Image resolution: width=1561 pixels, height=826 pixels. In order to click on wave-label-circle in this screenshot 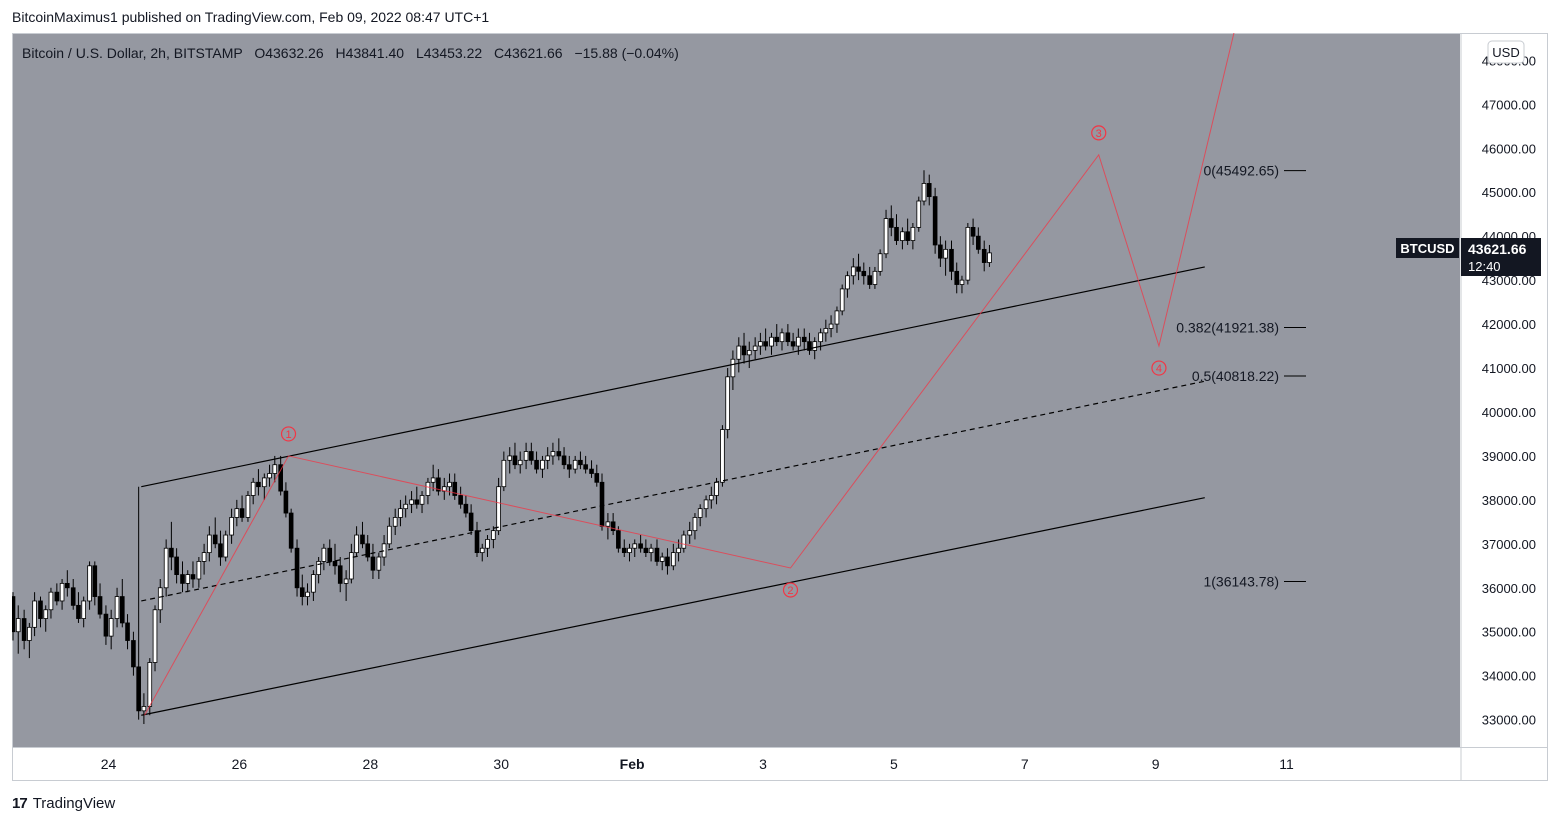, I will do `click(288, 434)`.